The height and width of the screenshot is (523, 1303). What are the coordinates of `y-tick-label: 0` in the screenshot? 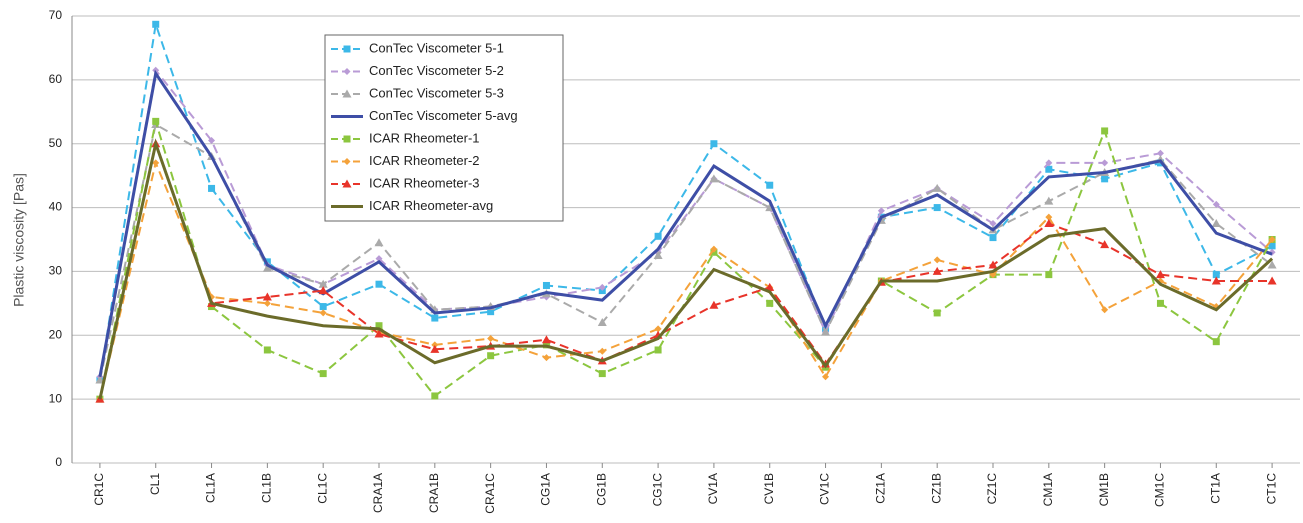 It's located at (58, 462).